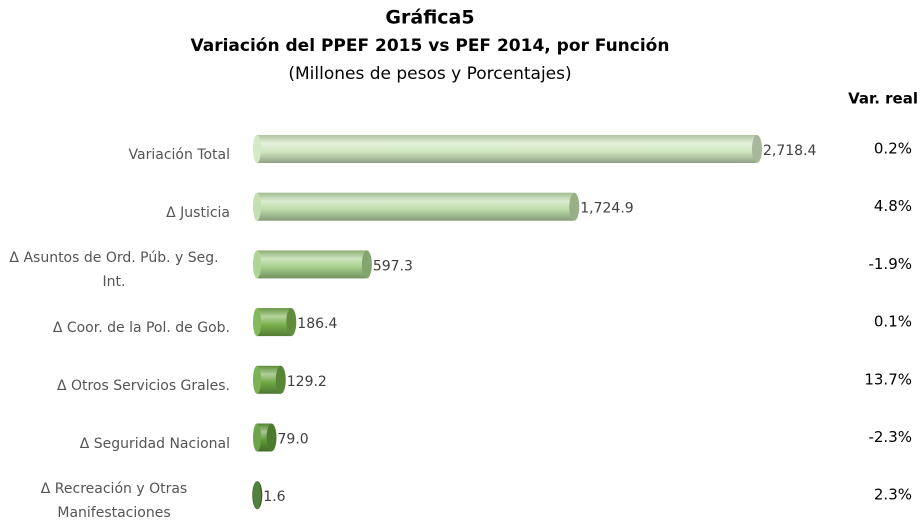 The height and width of the screenshot is (527, 923). What do you see at coordinates (307, 382) in the screenshot?
I see `value-label: 129.2` at bounding box center [307, 382].